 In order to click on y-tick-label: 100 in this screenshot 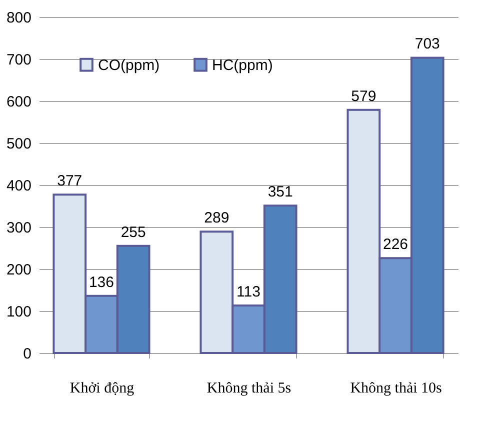, I will do `click(19, 312)`.